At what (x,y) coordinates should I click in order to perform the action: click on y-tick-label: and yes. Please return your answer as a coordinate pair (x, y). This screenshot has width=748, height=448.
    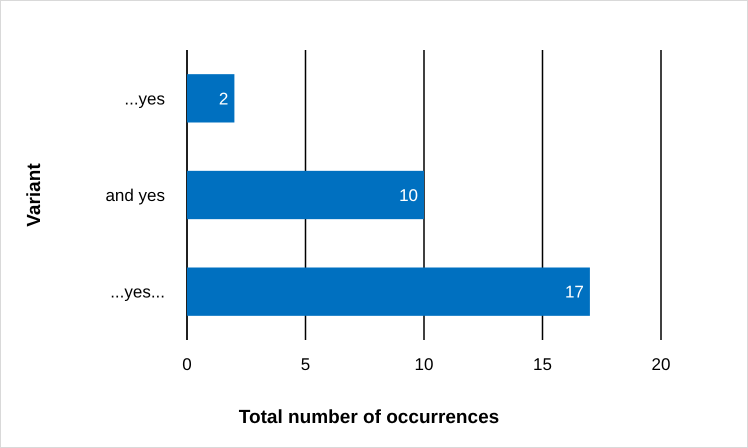
    Looking at the image, I should click on (135, 195).